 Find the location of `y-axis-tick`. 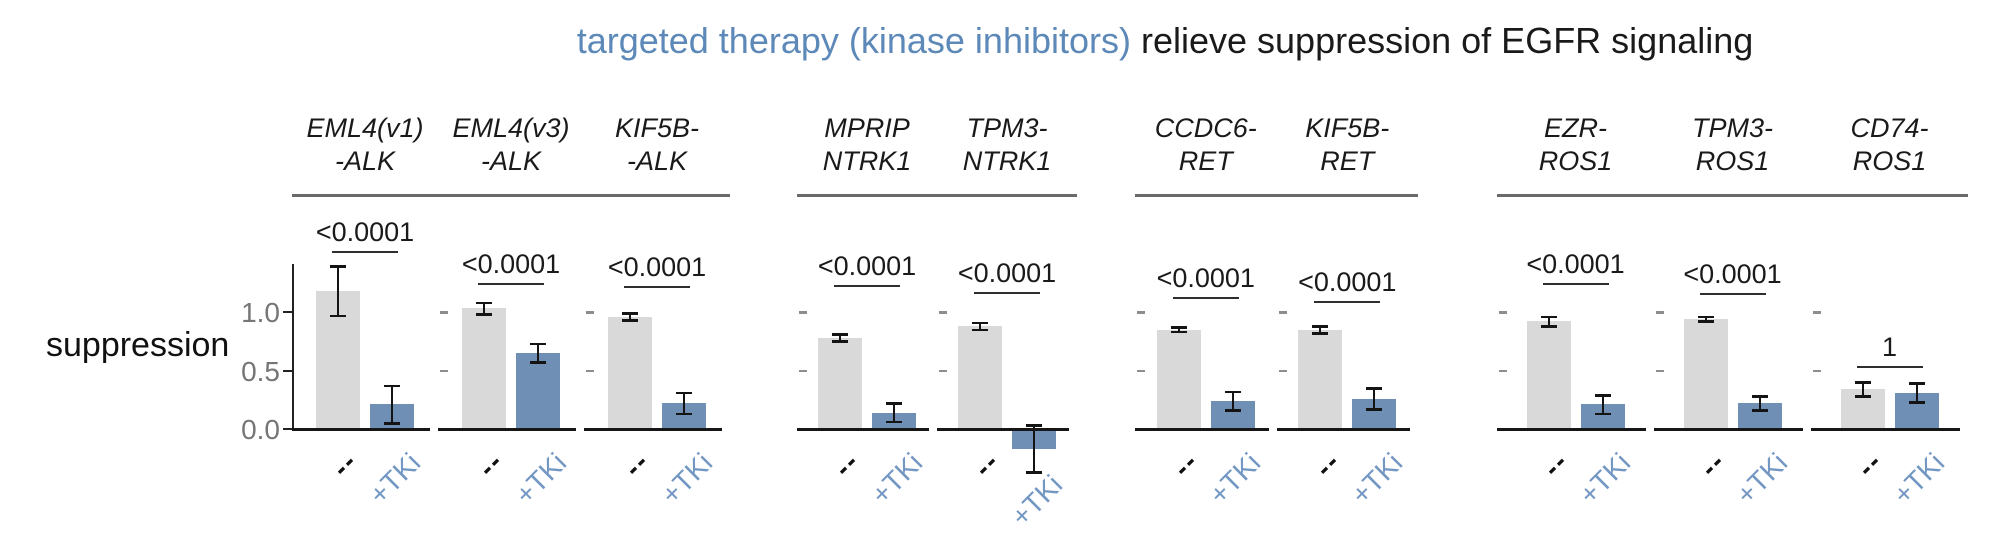

y-axis-tick is located at coordinates (287, 370).